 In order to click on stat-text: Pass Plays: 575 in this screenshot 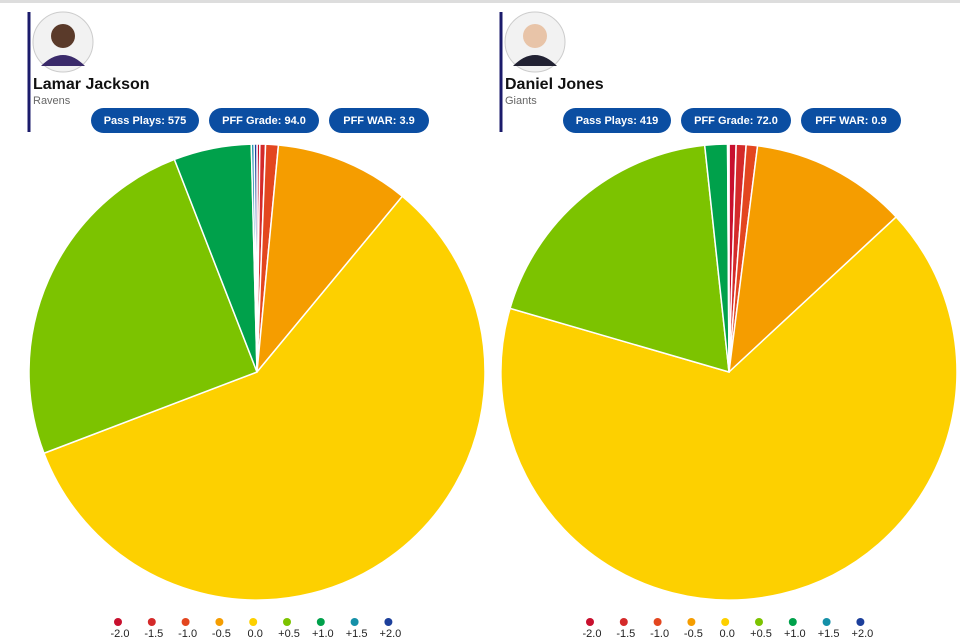, I will do `click(145, 121)`.